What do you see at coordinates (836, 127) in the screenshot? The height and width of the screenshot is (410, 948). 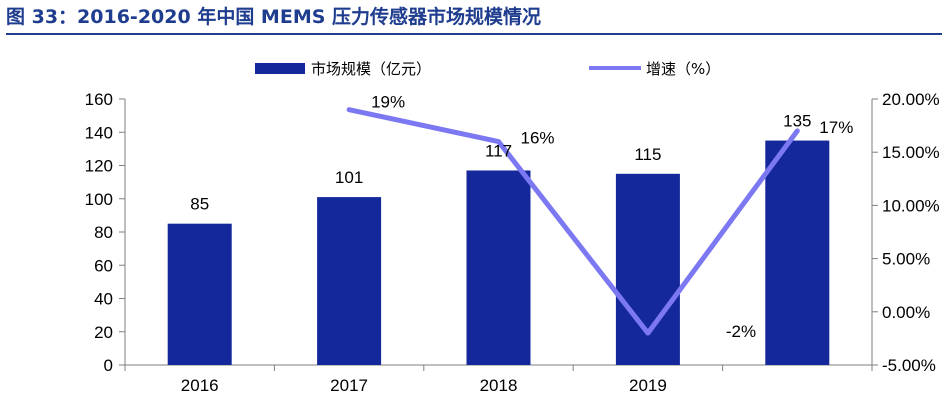 I see `growth-value-label: 17%` at bounding box center [836, 127].